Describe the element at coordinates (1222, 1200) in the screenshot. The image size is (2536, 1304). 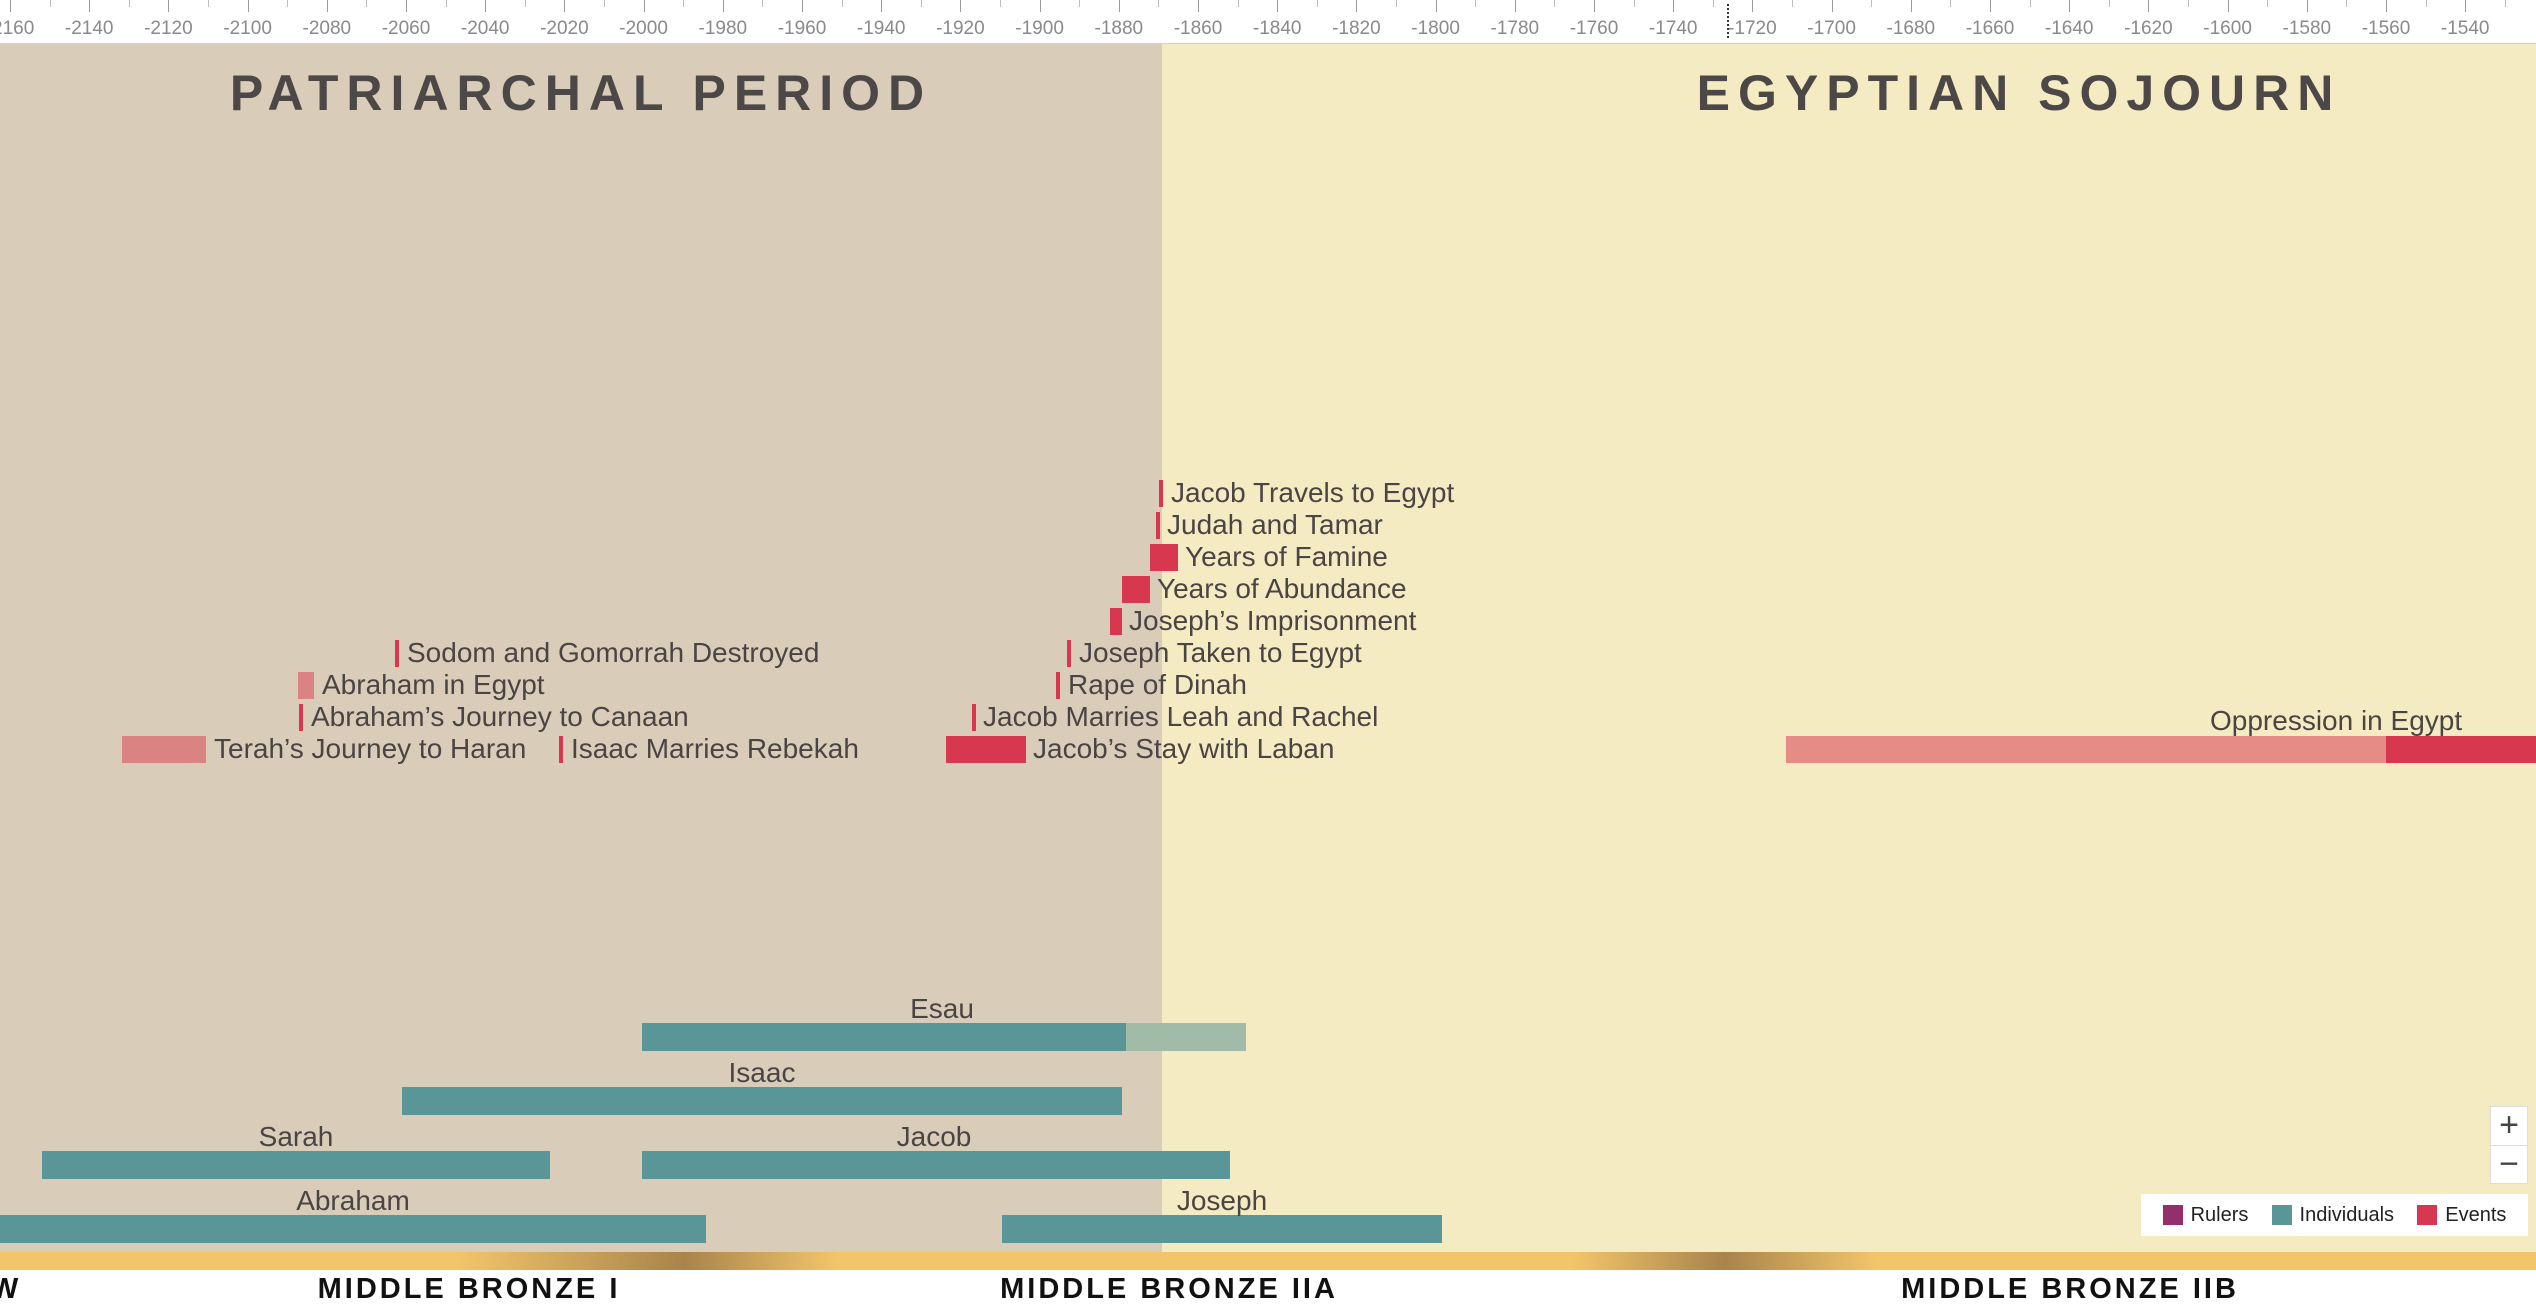
I see `individual-label-joseph: Joseph` at that location.